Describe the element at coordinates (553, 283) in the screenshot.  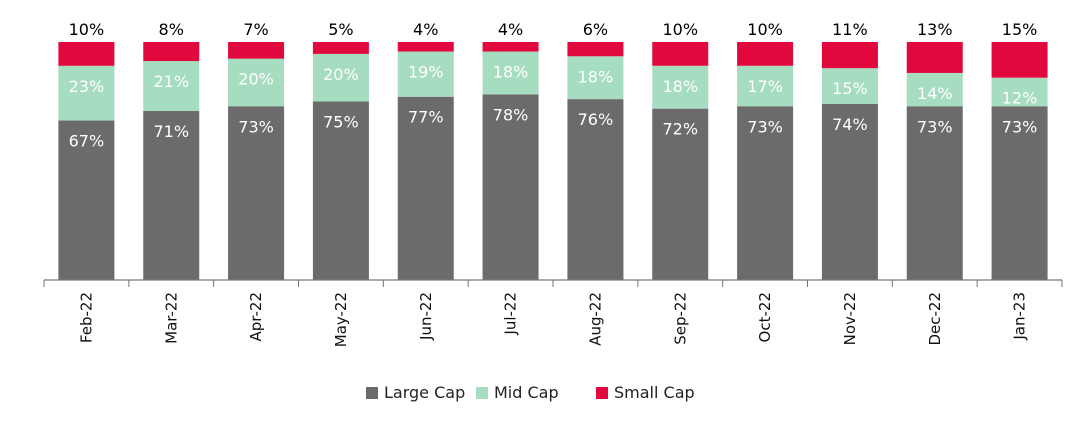
I see `x-axis` at that location.